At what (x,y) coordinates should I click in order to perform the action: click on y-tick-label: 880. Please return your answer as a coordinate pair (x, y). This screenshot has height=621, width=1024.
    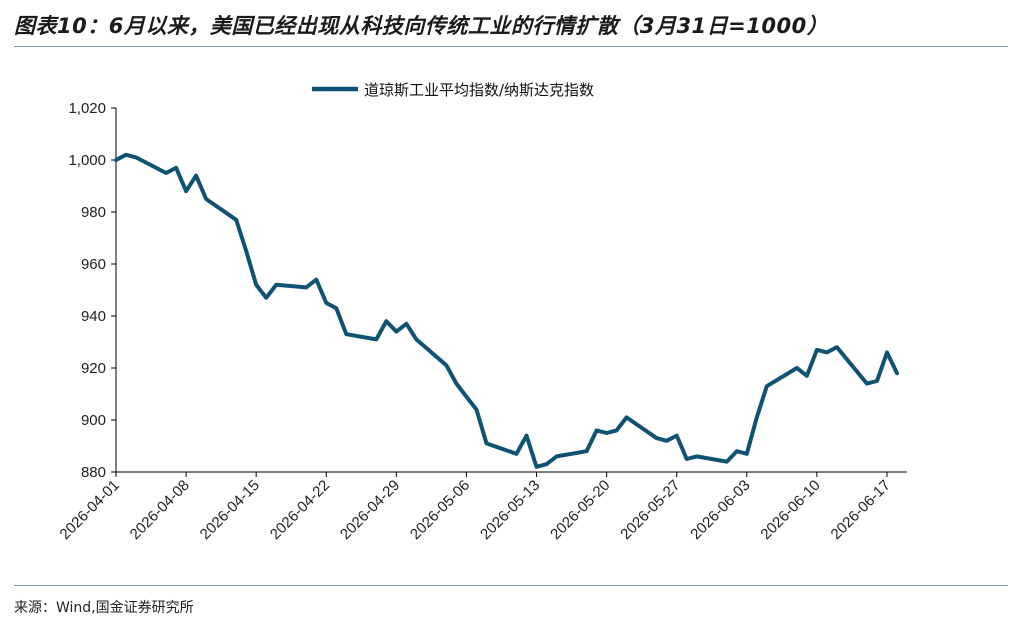
    Looking at the image, I should click on (93, 472).